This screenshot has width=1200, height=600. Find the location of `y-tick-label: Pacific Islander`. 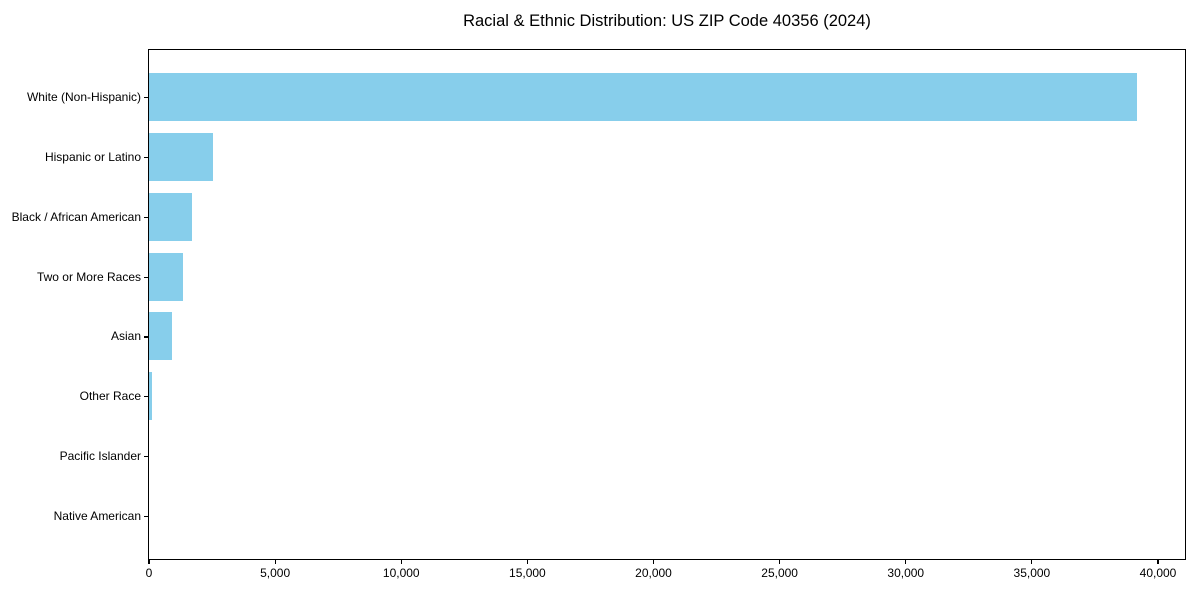

y-tick-label: Pacific Islander is located at coordinates (100, 456).